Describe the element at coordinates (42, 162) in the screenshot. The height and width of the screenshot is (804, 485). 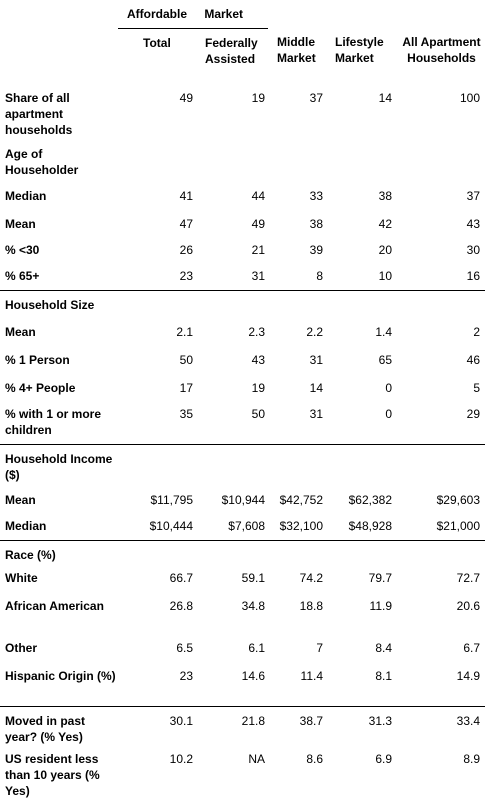
I see `section-title: Age of Householder` at that location.